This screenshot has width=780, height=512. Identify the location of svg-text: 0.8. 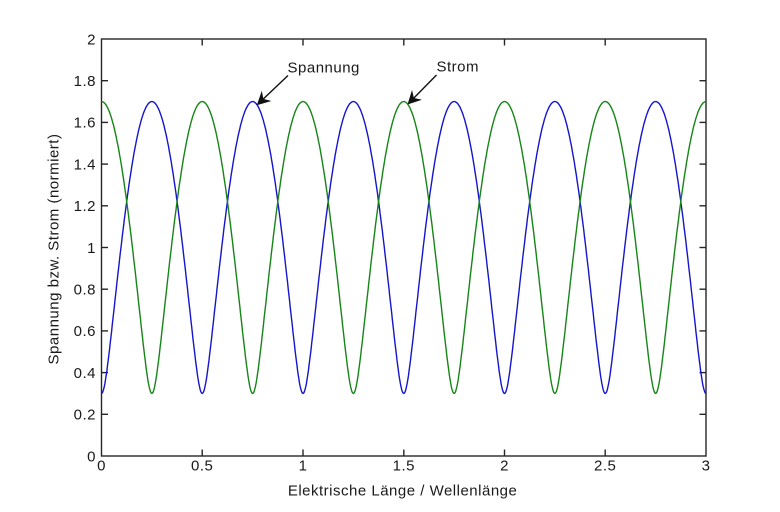
(85, 290).